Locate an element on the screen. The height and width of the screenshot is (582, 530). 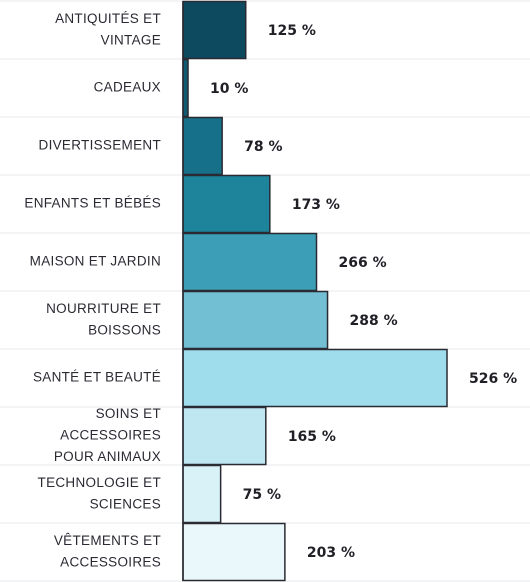
value-label: 266 % is located at coordinates (363, 263).